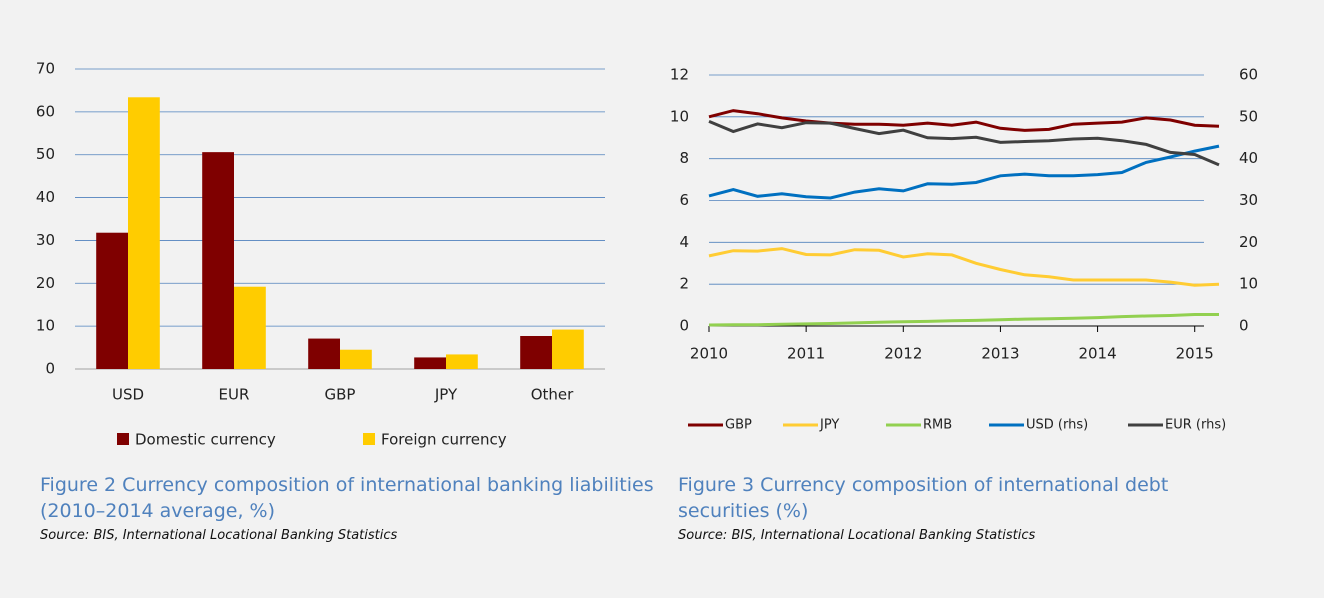 Image resolution: width=1324 pixels, height=598 pixels. Describe the element at coordinates (128, 395) in the screenshot. I see `x-tick-label: USD` at that location.